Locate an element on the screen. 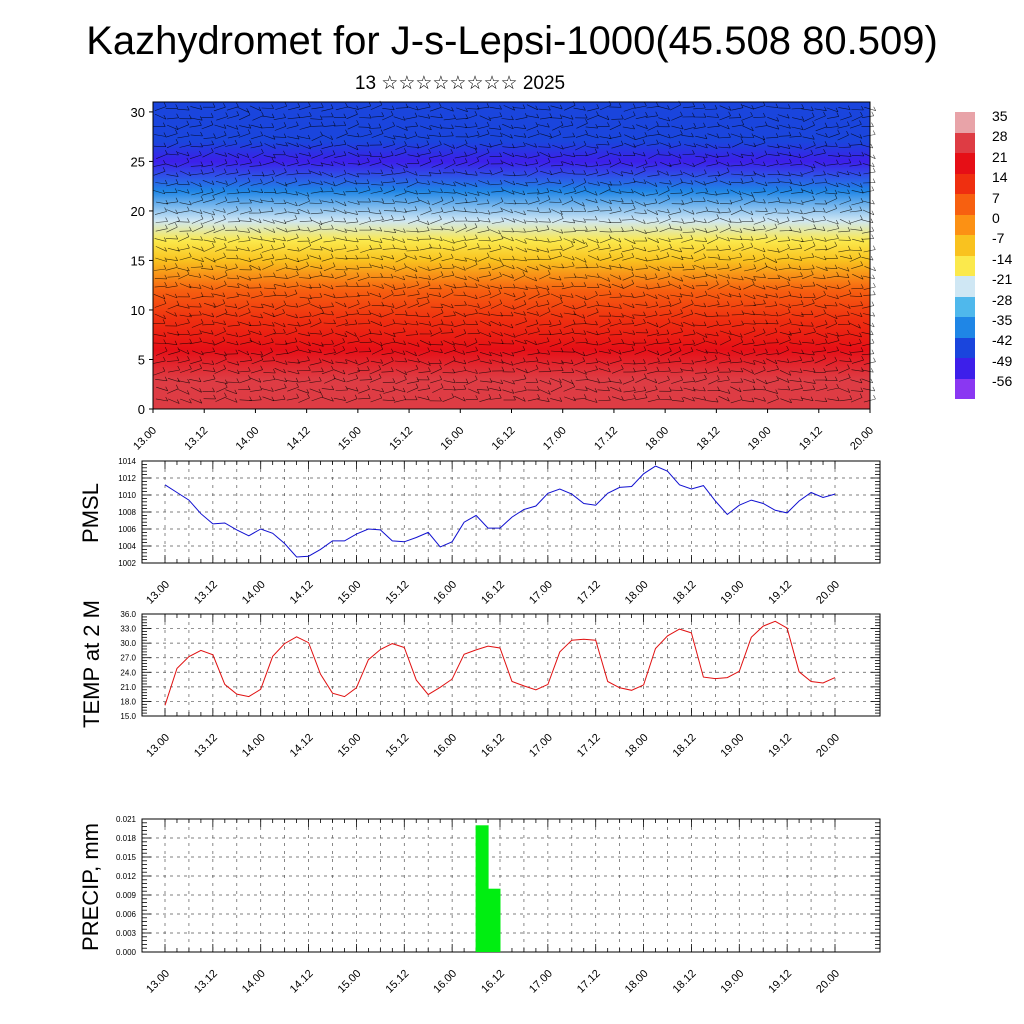  y-tick-label: 0.012 is located at coordinates (126, 876).